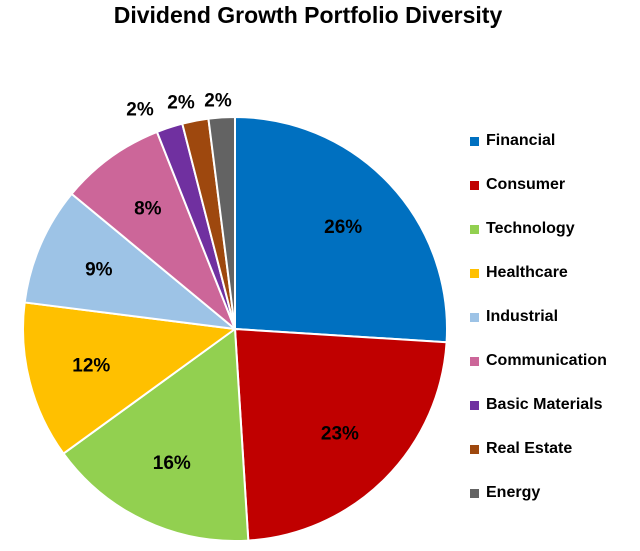 The image size is (640, 551). I want to click on legend-item-communication: Communication, so click(538, 361).